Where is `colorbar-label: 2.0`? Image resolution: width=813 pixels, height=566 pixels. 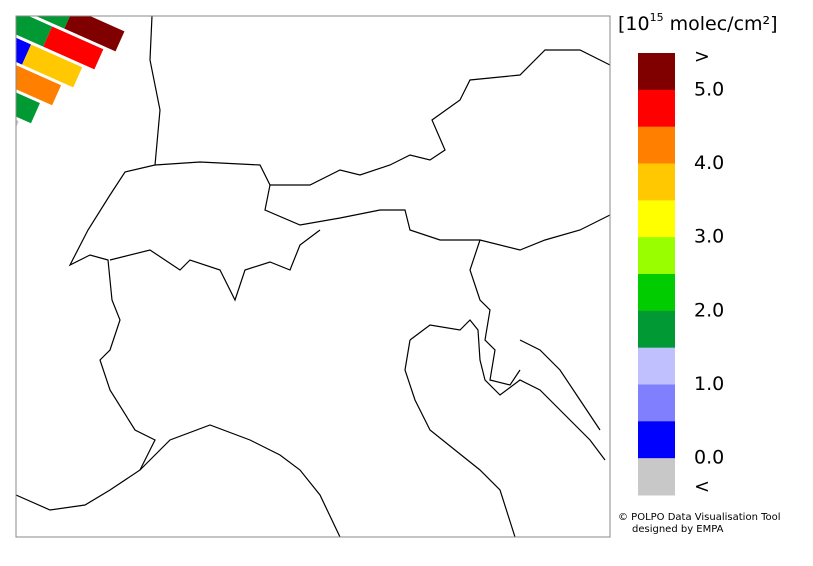 colorbar-label: 2.0 is located at coordinates (709, 310).